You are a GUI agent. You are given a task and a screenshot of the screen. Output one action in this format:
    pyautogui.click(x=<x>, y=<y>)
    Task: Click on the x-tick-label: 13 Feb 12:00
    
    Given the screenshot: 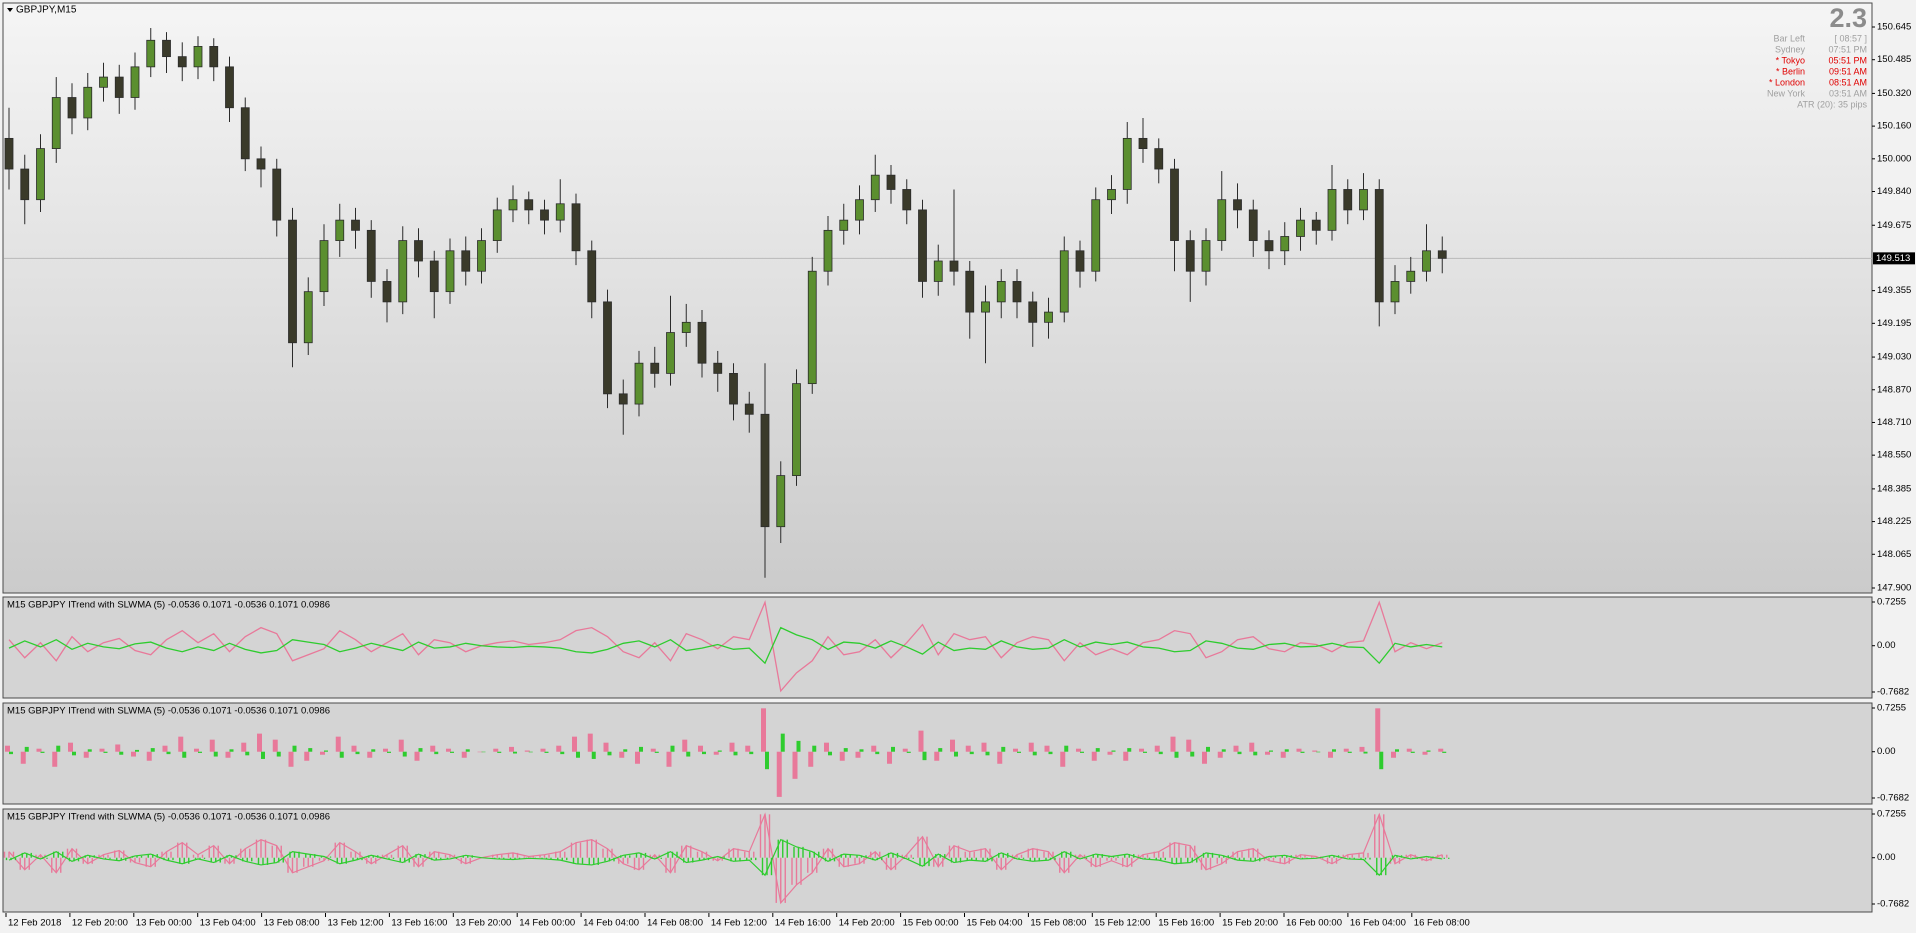 What is the action you would take?
    pyautogui.click(x=356, y=923)
    